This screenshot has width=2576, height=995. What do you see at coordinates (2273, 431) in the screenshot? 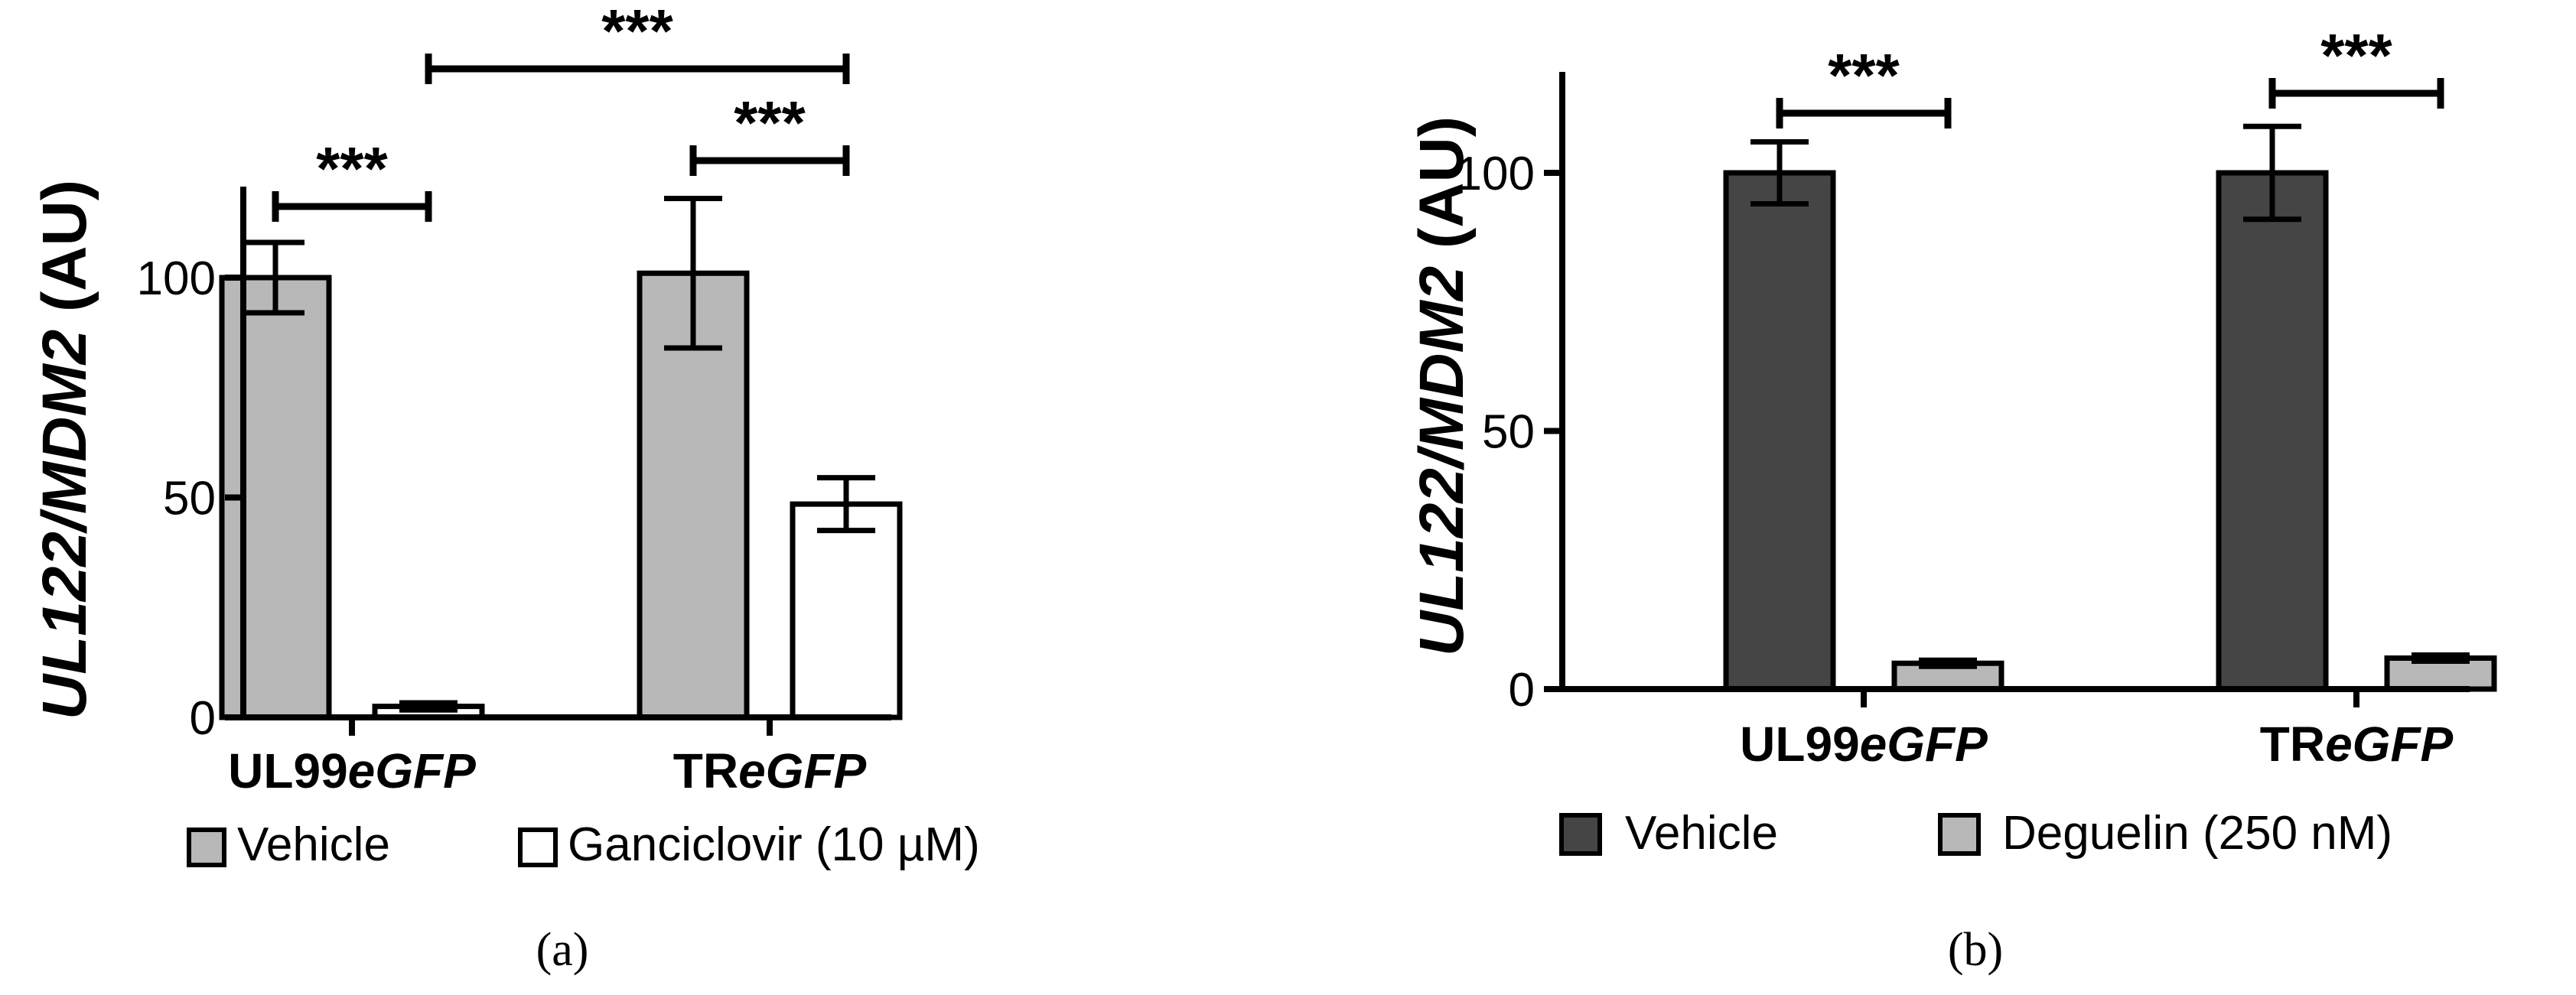
I see `bar-vehicle-tregfp` at bounding box center [2273, 431].